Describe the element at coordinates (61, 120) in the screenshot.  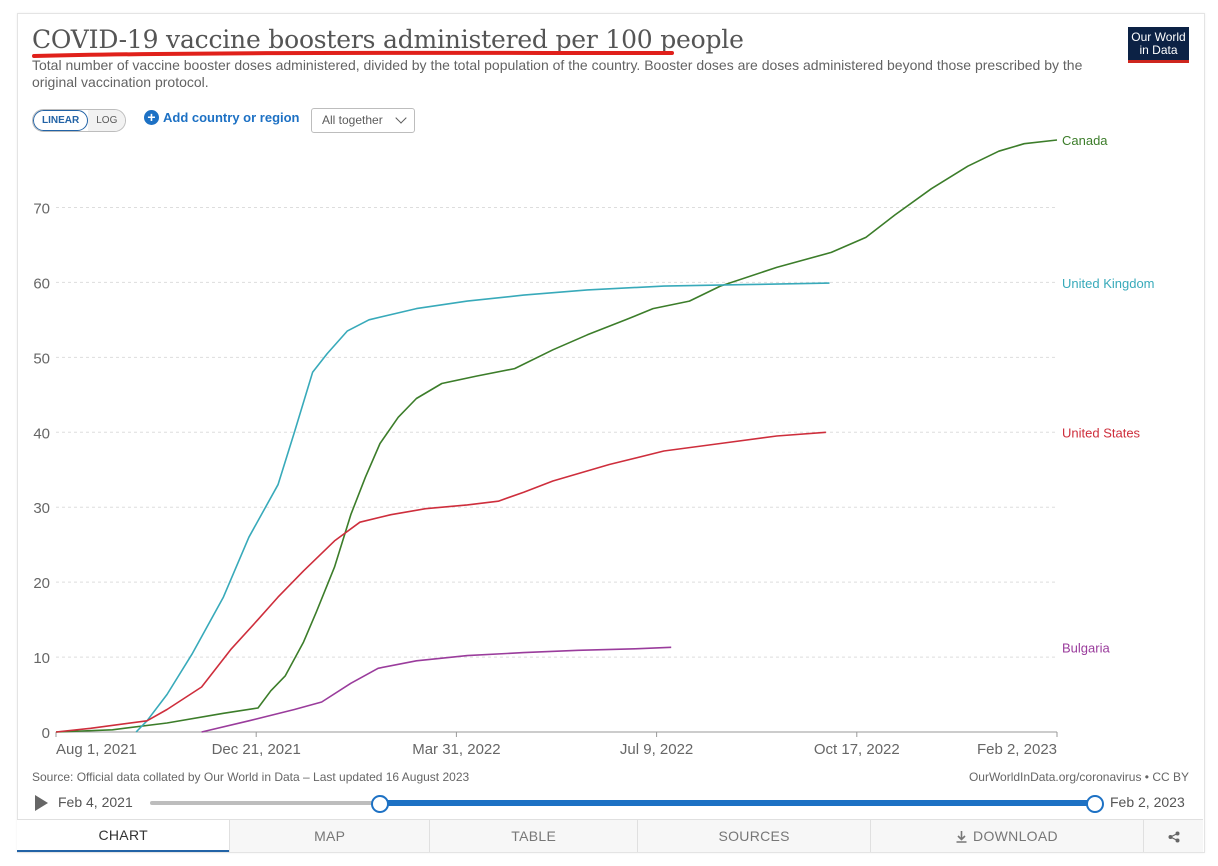
I see `linear-scale-button: LINEAR` at that location.